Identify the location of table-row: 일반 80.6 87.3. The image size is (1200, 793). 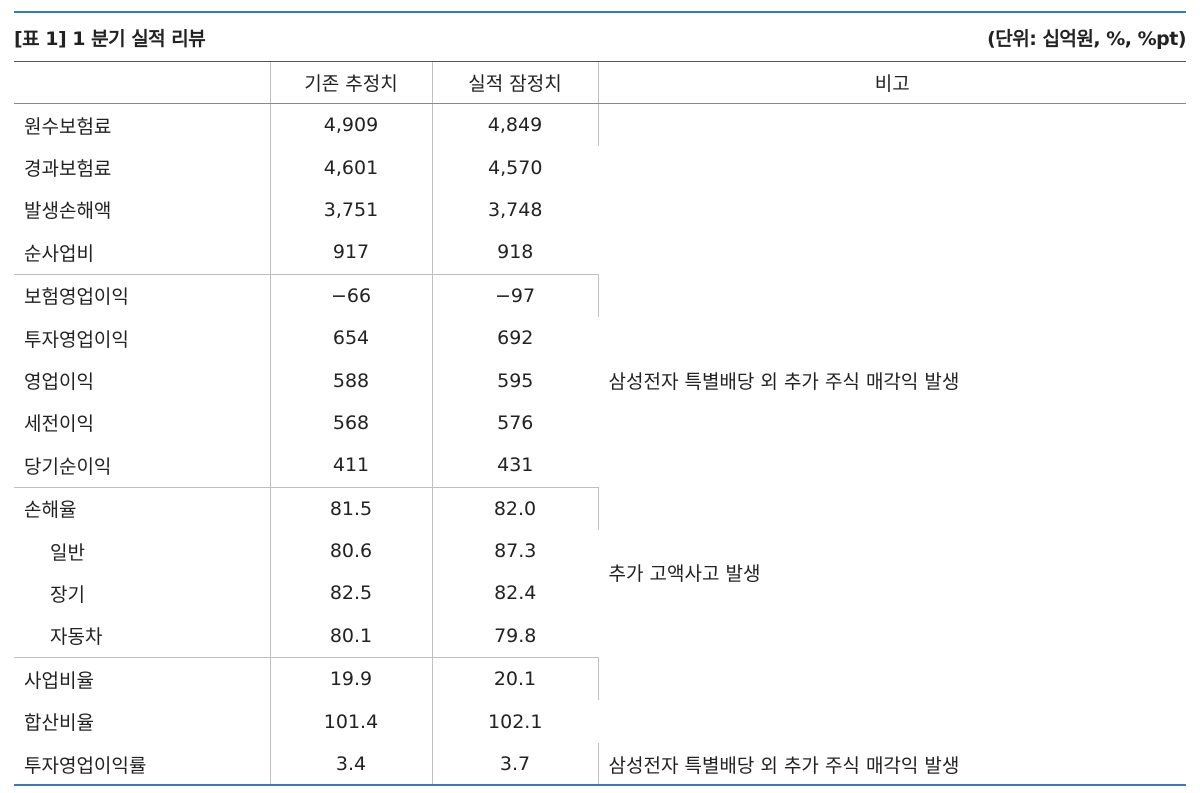
(600, 551).